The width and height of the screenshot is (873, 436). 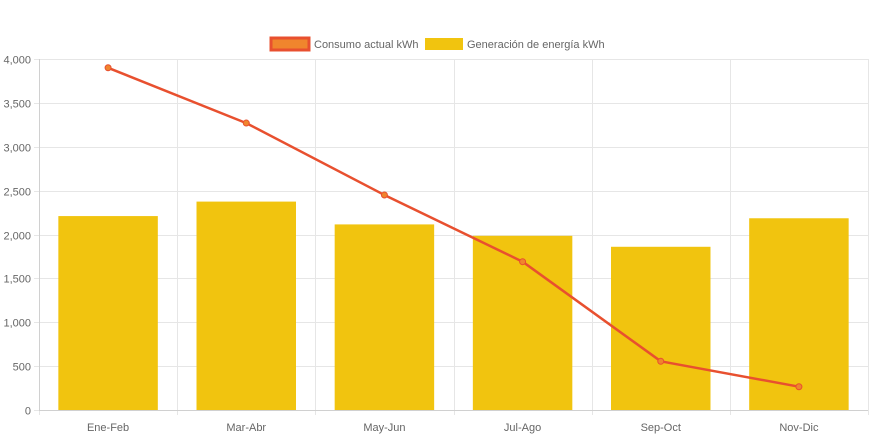 I want to click on y-tick-label: 2,500, so click(x=17, y=193).